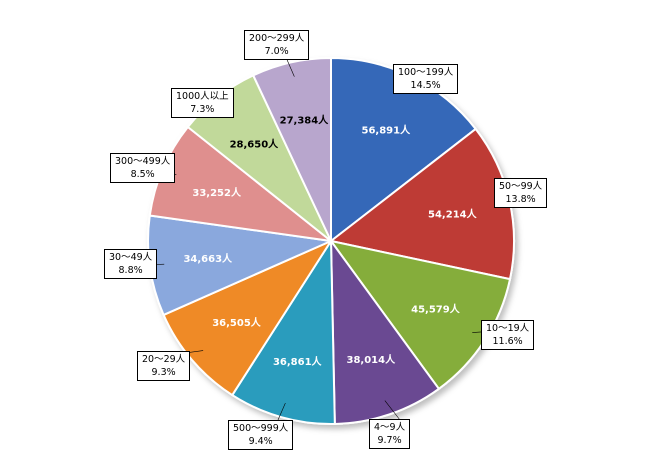 The width and height of the screenshot is (650, 463). What do you see at coordinates (277, 45) in the screenshot?
I see `callout-200-299: 200〜299人 7.0%` at bounding box center [277, 45].